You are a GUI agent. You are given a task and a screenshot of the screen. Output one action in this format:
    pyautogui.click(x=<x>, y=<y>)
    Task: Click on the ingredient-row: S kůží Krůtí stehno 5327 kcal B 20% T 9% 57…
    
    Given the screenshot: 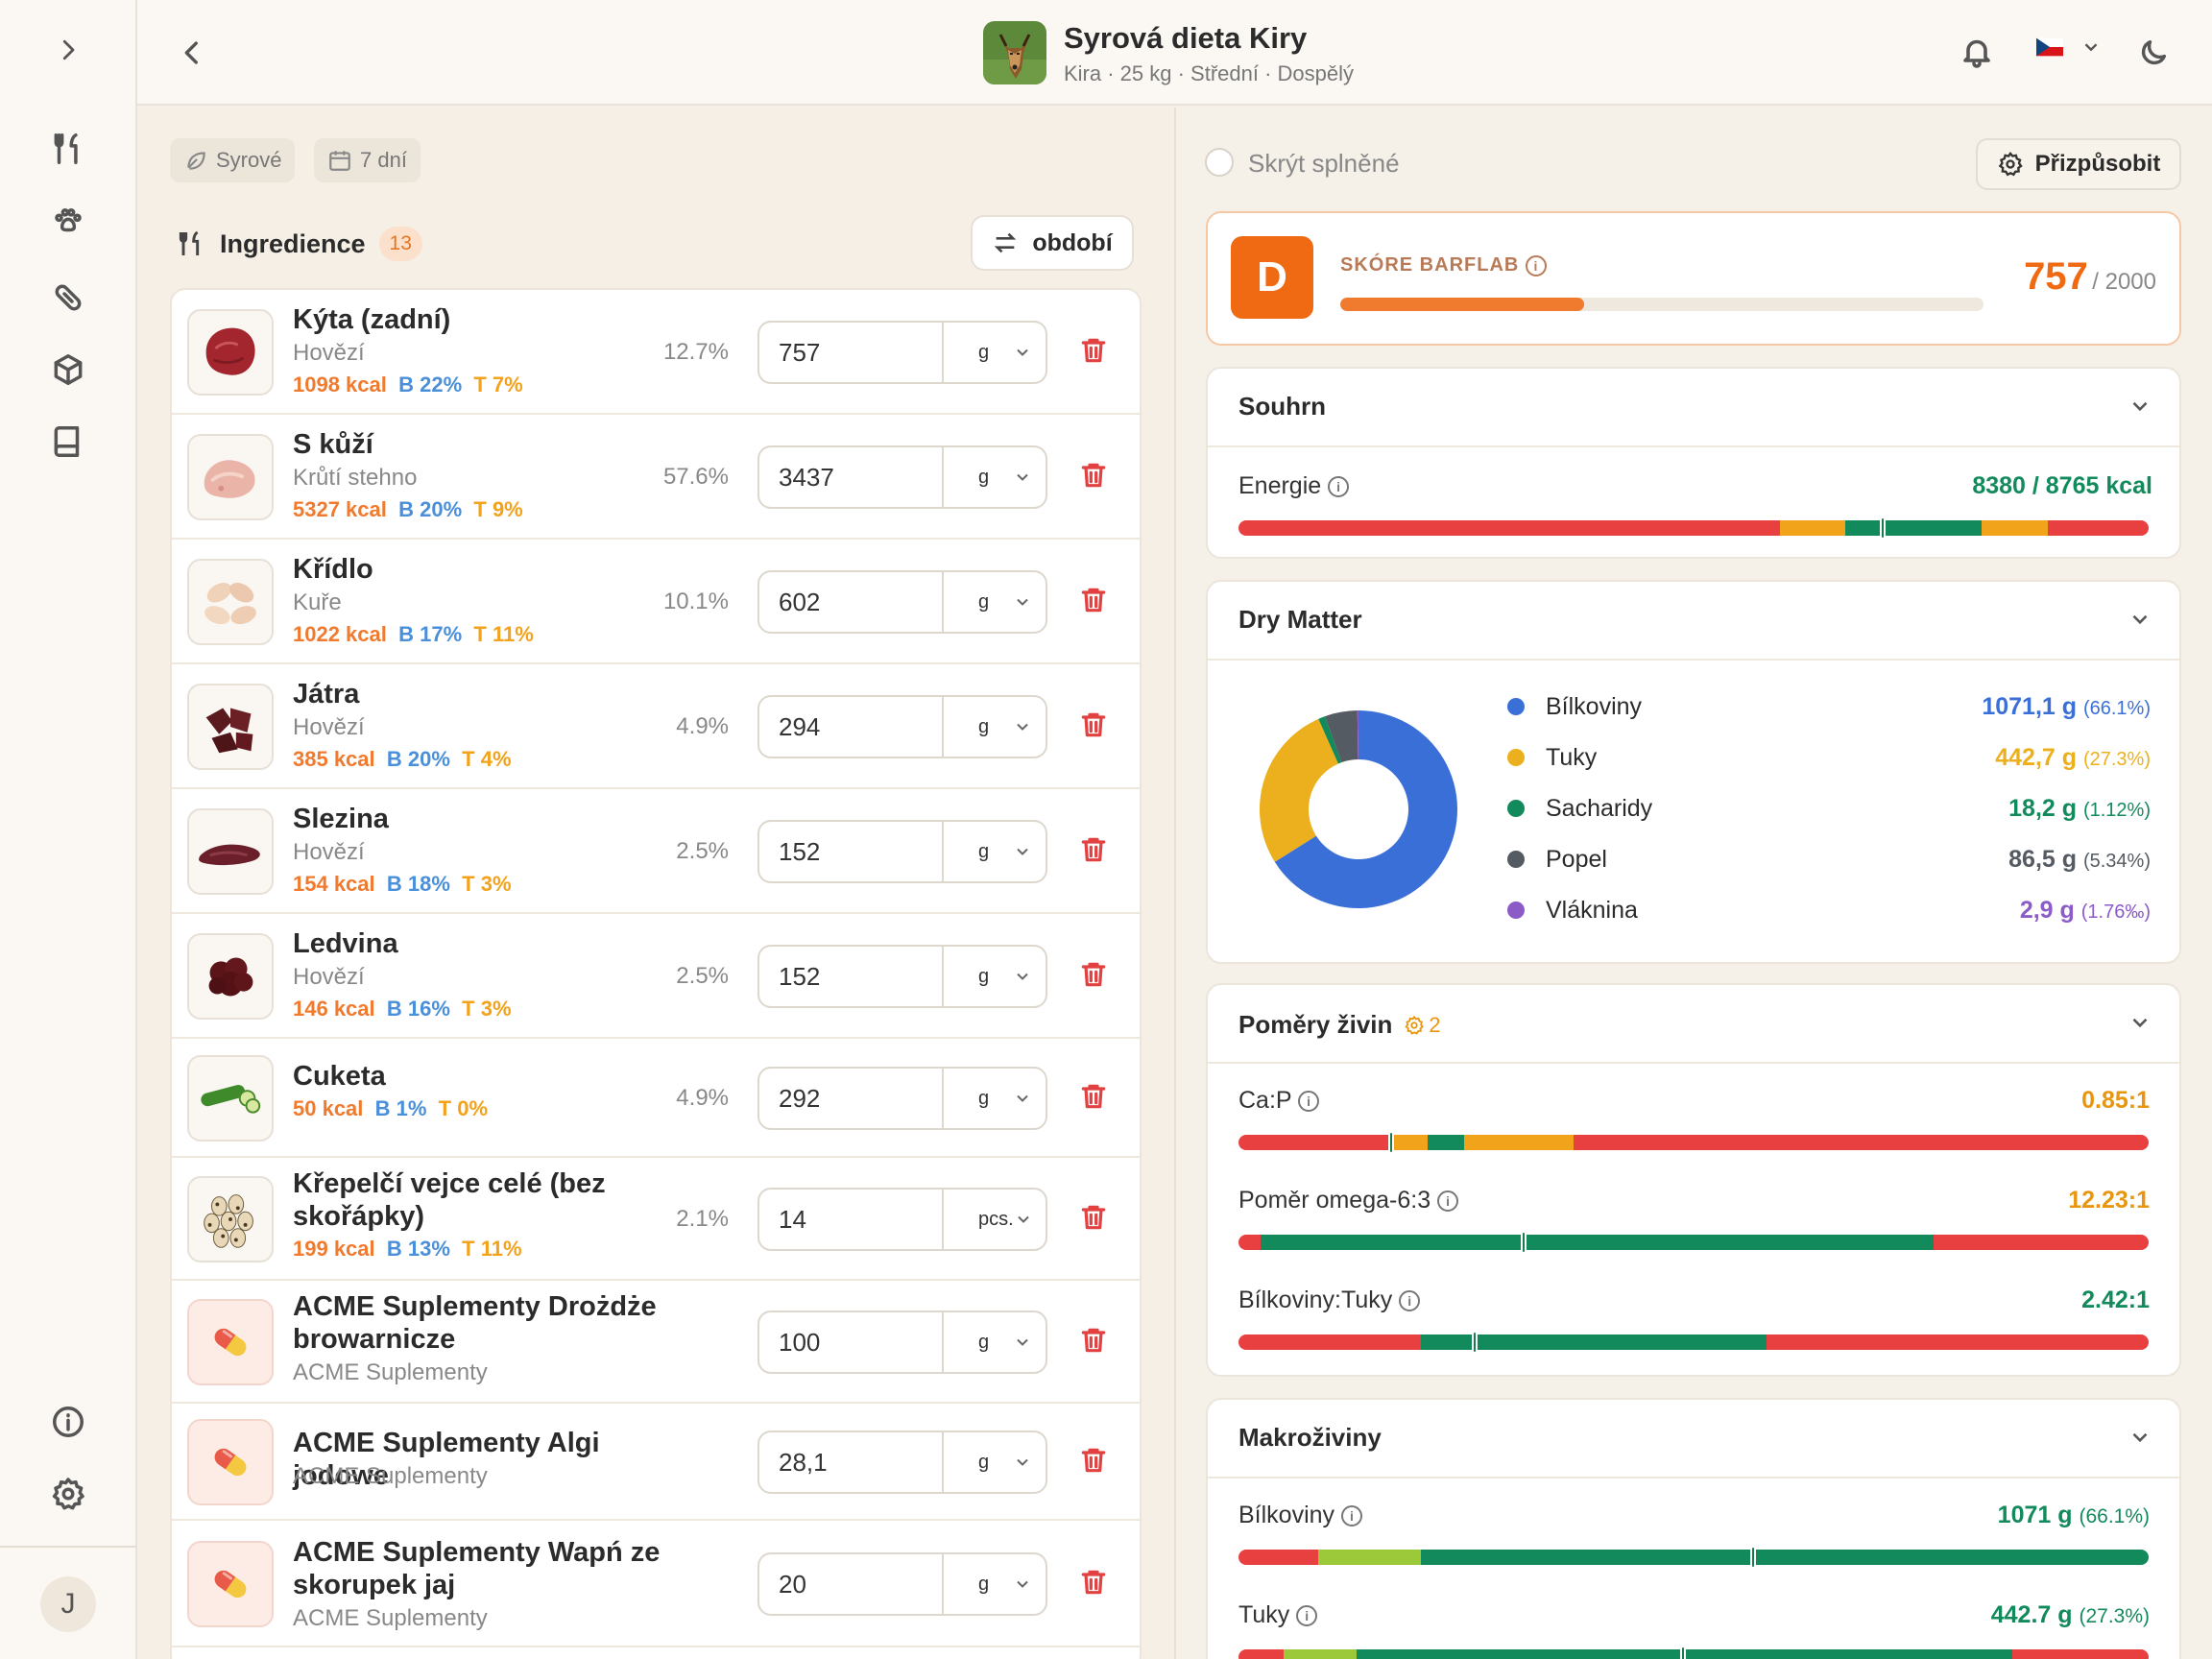 What is the action you would take?
    pyautogui.click(x=656, y=477)
    